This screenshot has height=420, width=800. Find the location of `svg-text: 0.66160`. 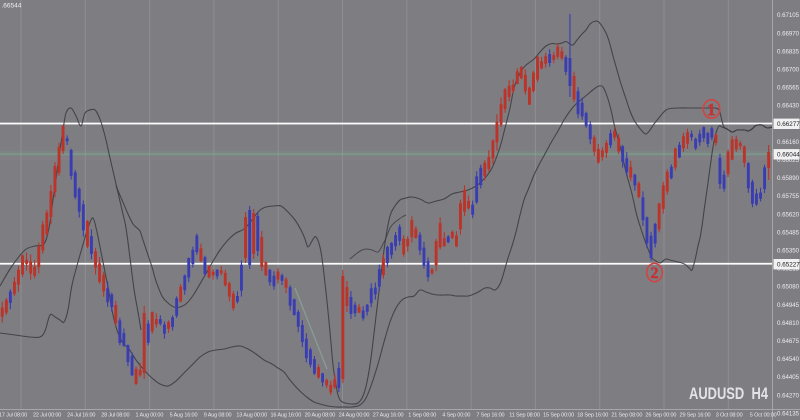

svg-text: 0.66160 is located at coordinates (788, 142).